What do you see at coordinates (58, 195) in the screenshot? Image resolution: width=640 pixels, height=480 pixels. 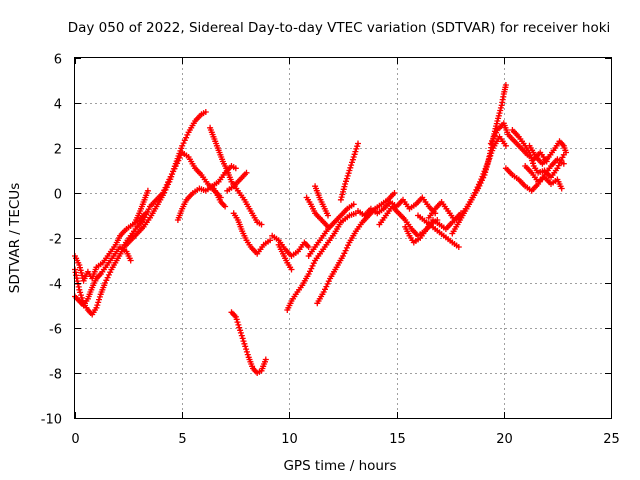 I see `y-tick-label: 0` at bounding box center [58, 195].